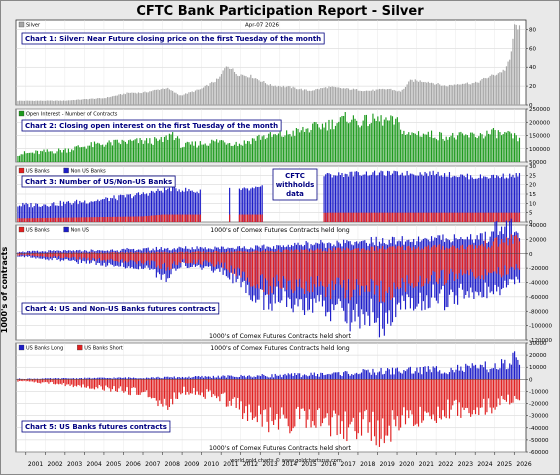  I want to click on x-tick-label: 2026, so click(523, 464).